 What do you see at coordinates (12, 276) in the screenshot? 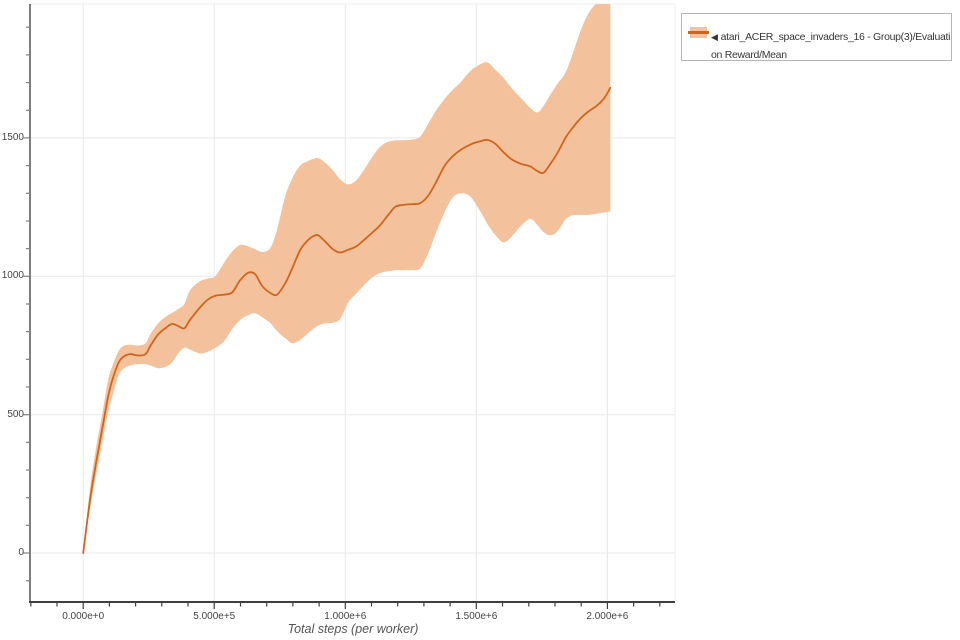
I see `y-tick-label: 1000` at bounding box center [12, 276].